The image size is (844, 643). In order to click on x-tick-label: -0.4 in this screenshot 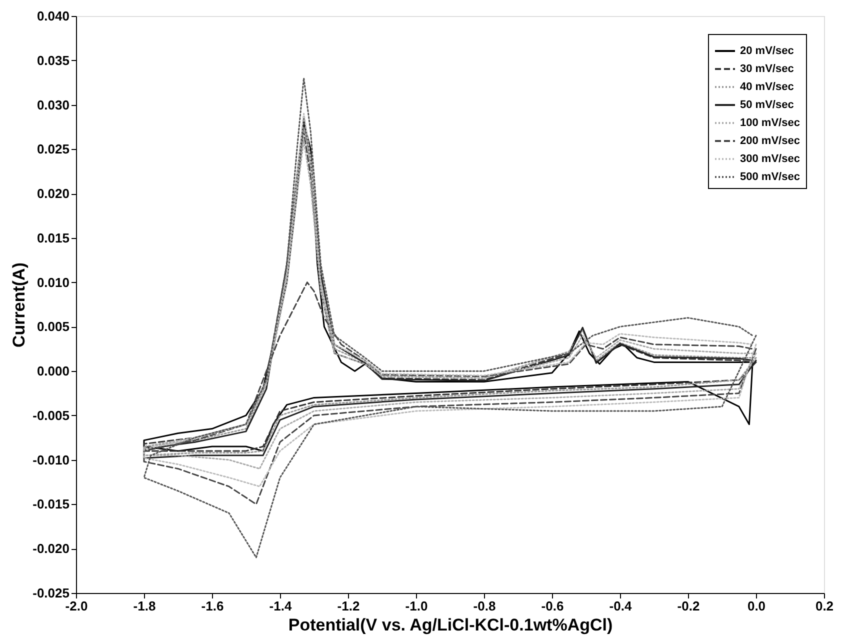, I will do `click(620, 606)`.